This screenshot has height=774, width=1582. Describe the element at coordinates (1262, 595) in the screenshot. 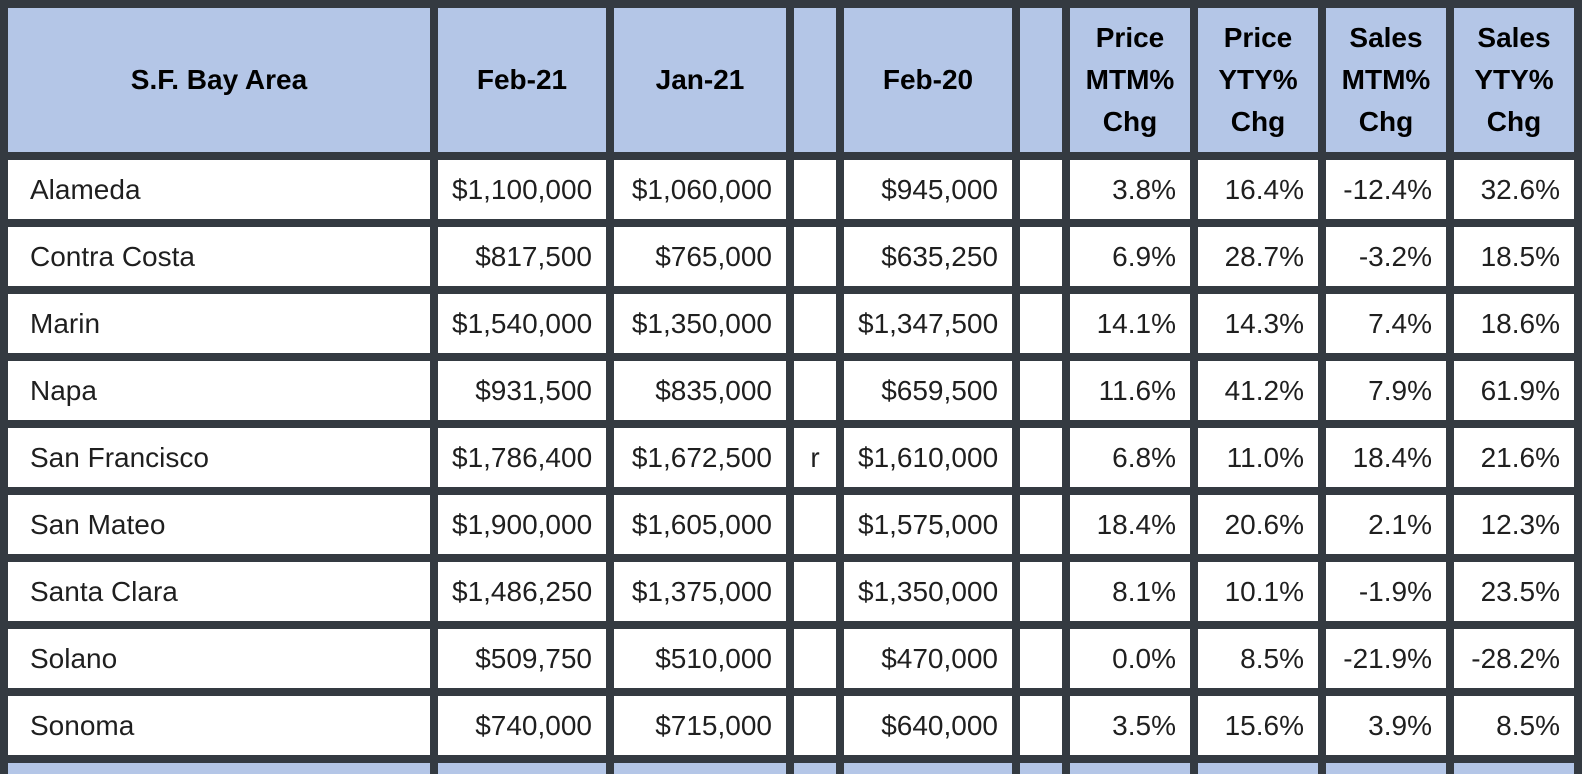

I see `cell-price-yty-chg: 10.1%` at that location.